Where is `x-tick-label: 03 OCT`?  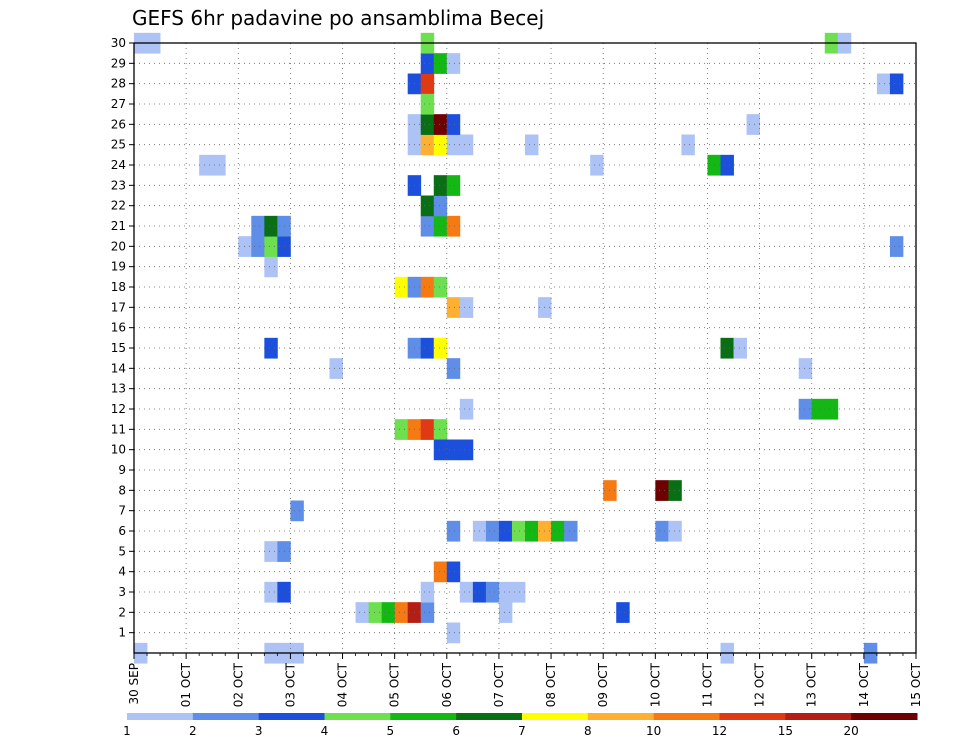 x-tick-label: 03 OCT is located at coordinates (290, 684).